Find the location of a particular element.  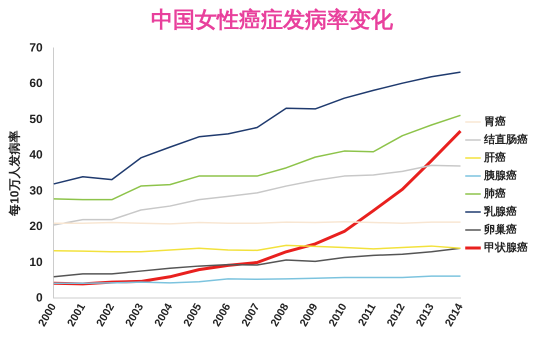

chart-title: 中国女性癌症发病率变化 is located at coordinates (272, 20).